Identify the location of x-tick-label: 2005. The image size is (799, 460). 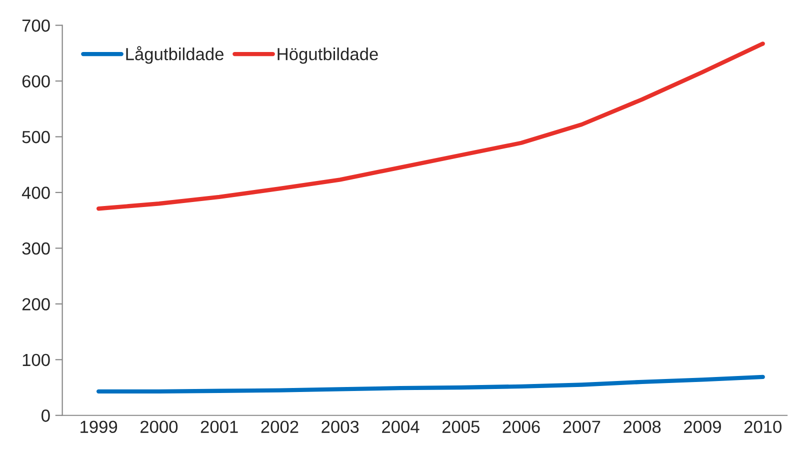
(461, 426).